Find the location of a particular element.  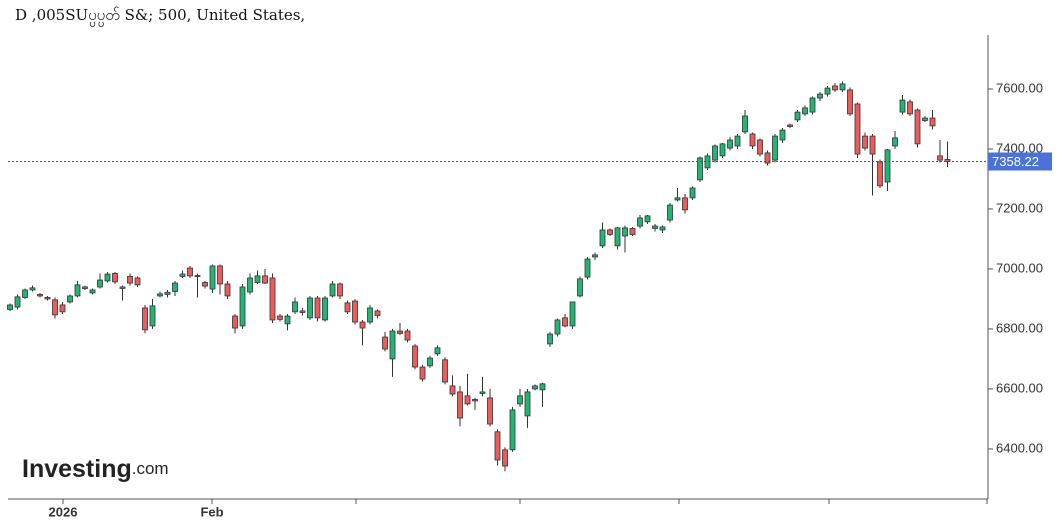

y-tick-label: 7200.00 is located at coordinates (1019, 207).